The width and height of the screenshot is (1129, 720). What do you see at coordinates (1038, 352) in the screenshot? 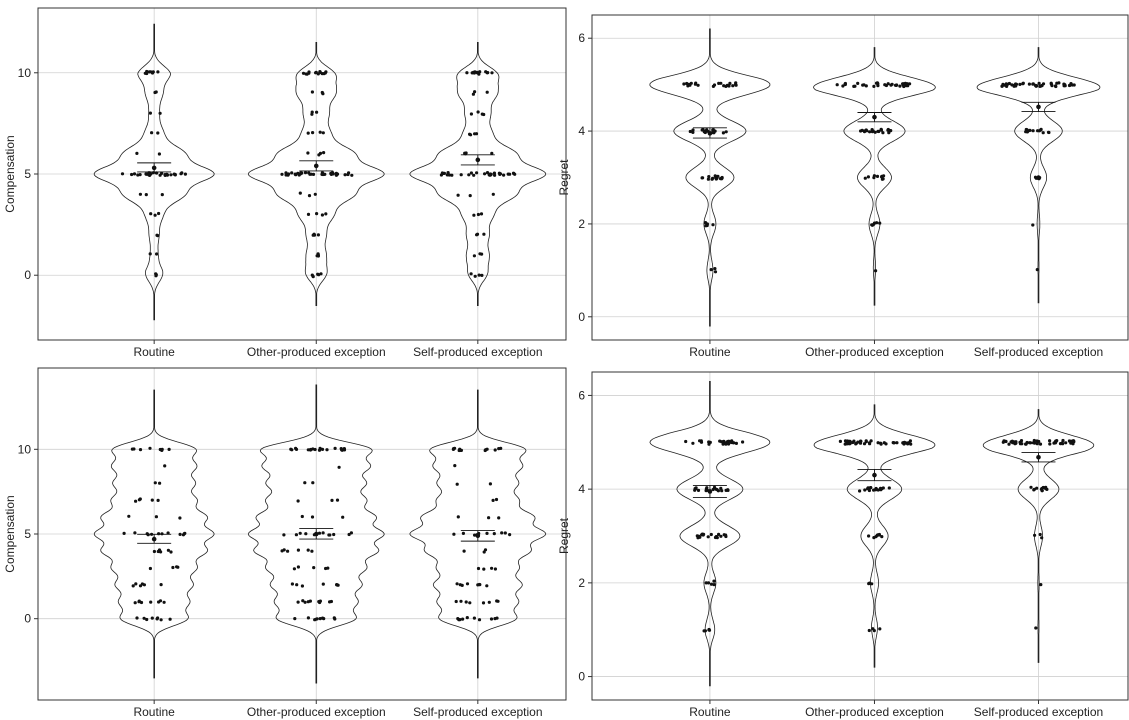
I see `x-tick-label: Self-produced exception` at bounding box center [1038, 352].